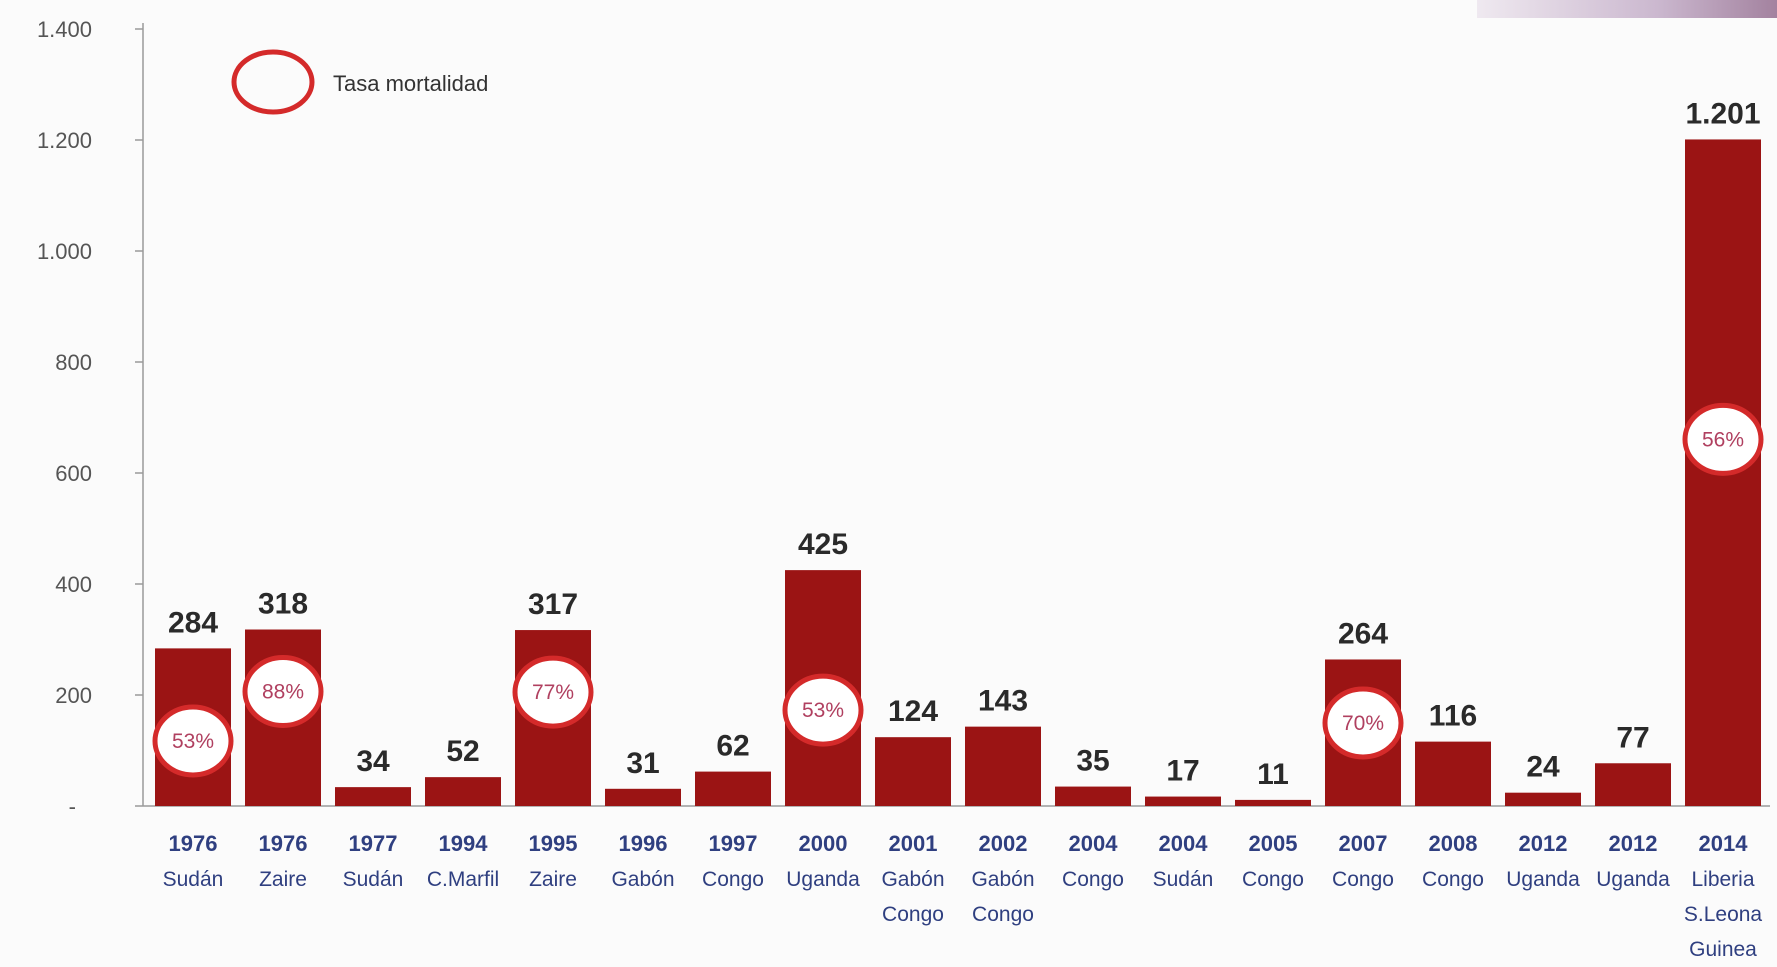 The height and width of the screenshot is (967, 1777). Describe the element at coordinates (283, 604) in the screenshot. I see `data-label: 318` at that location.